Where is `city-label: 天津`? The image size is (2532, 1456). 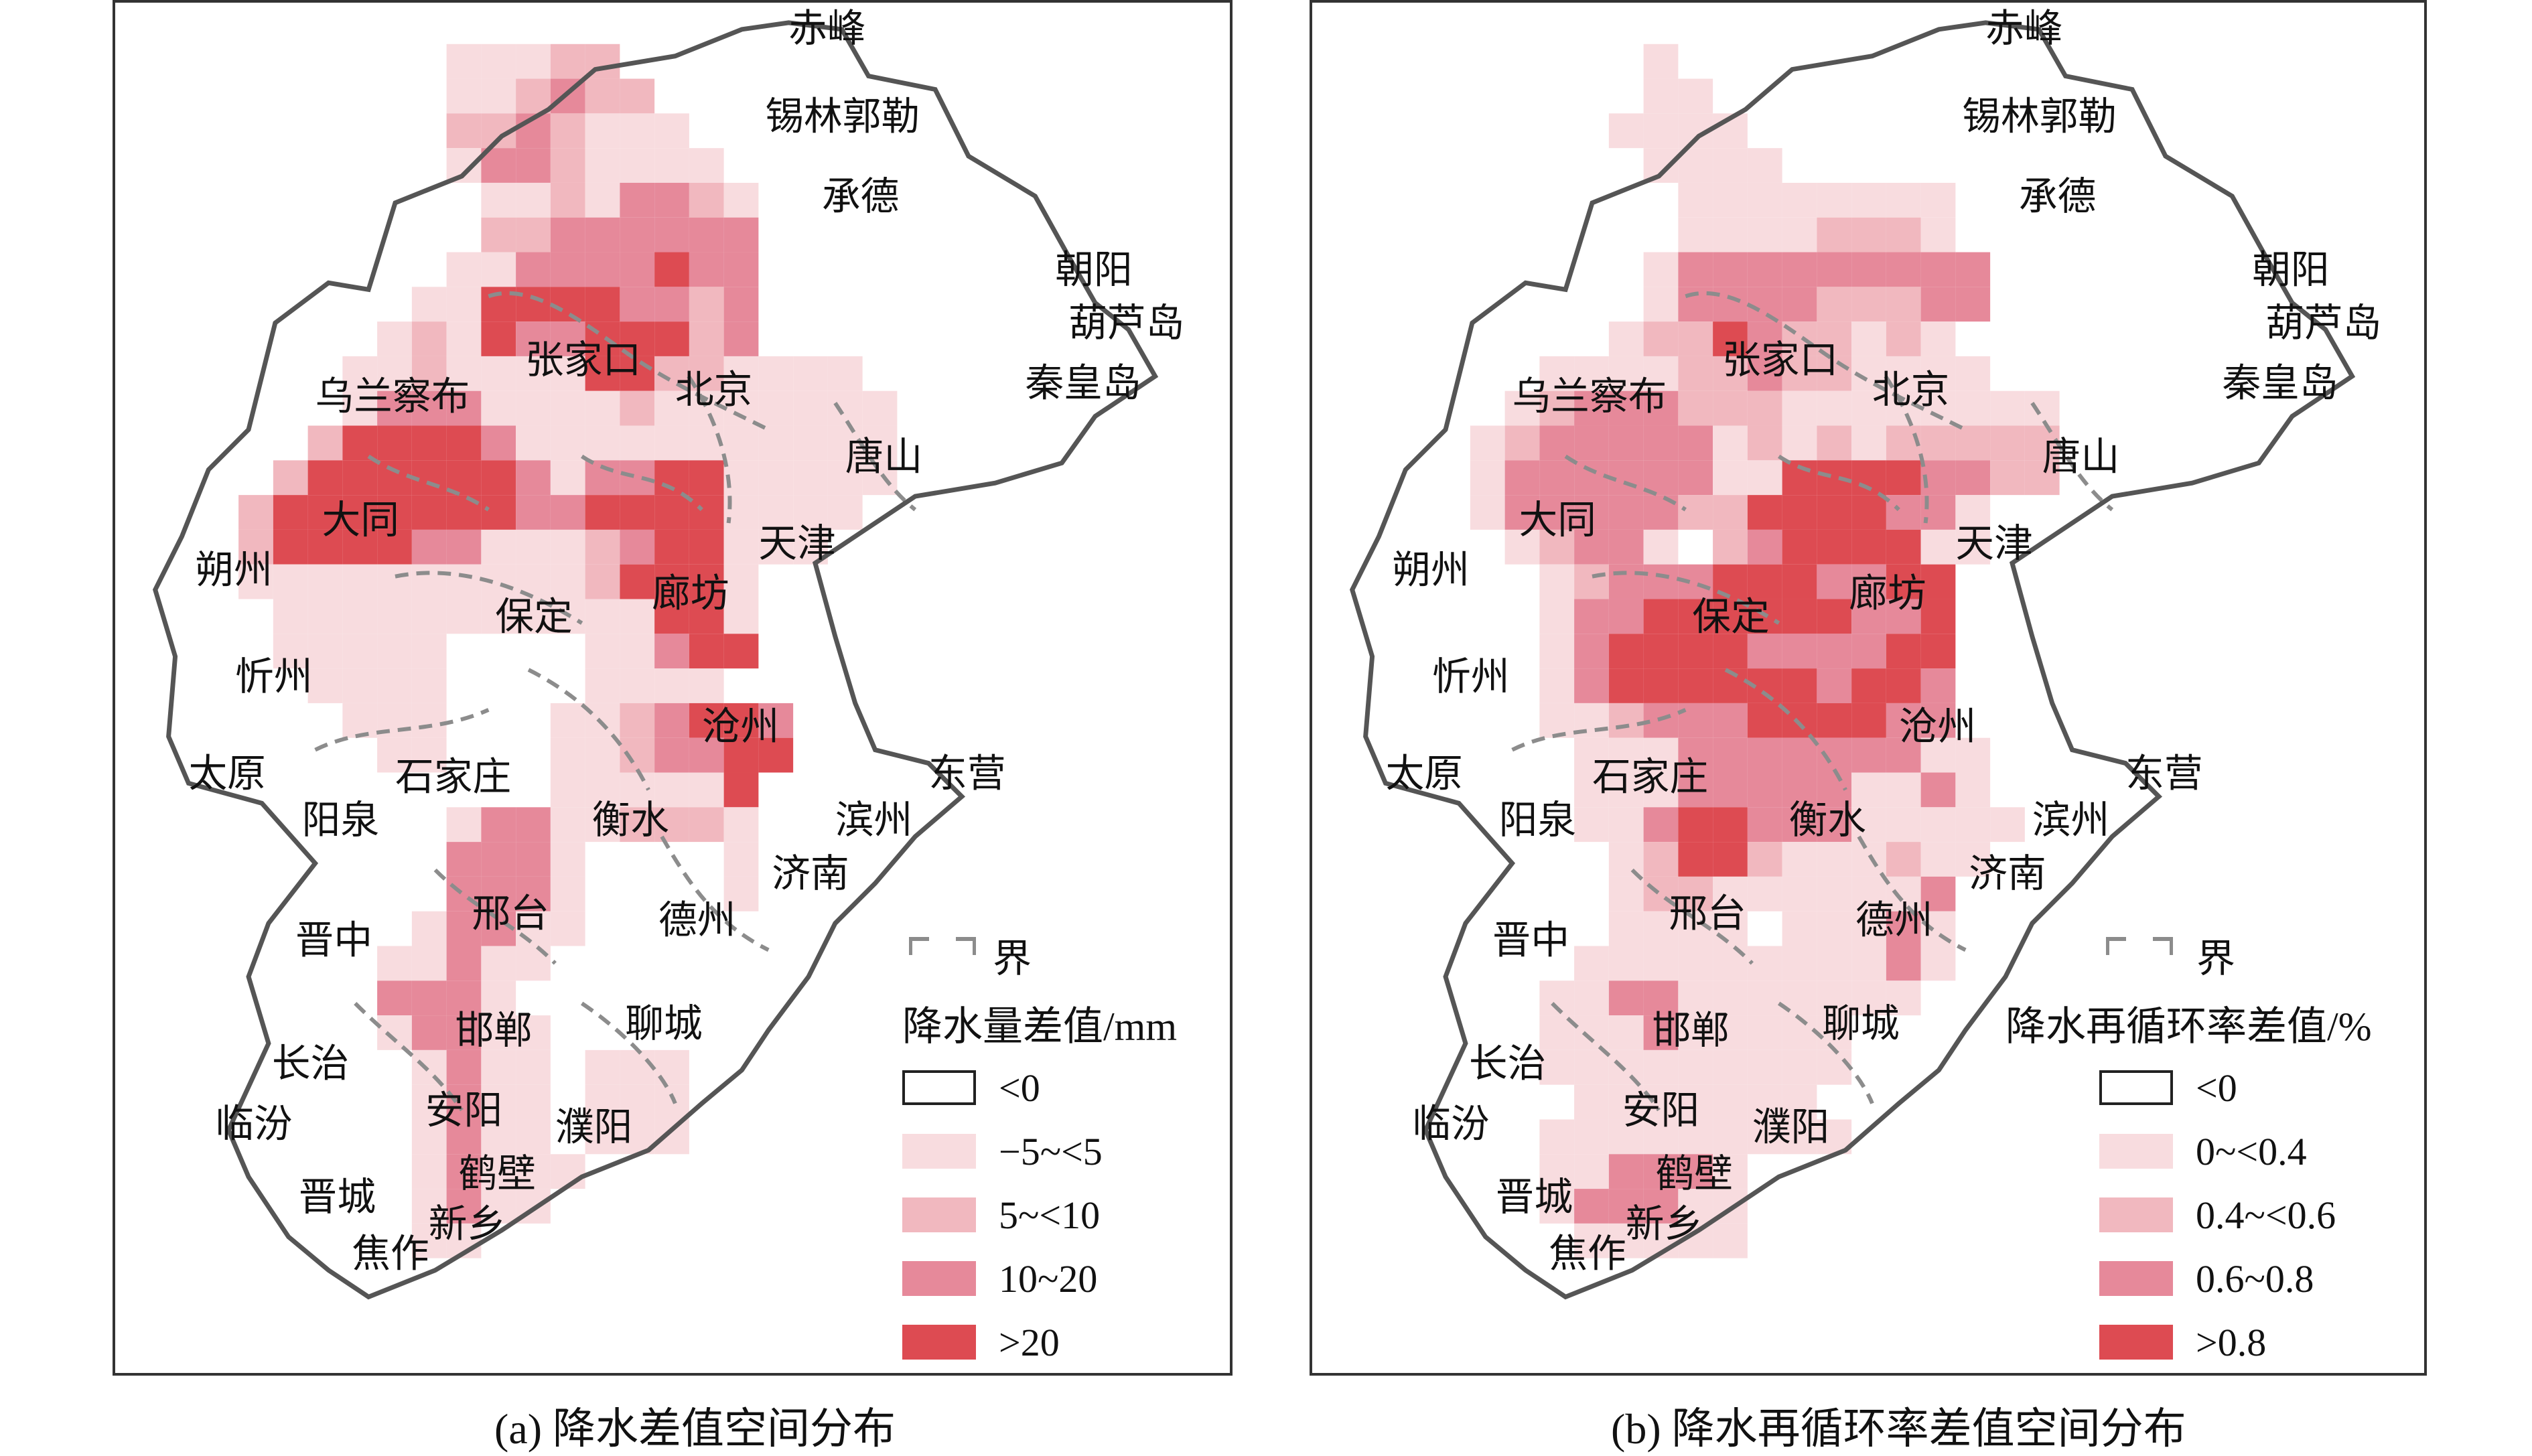 city-label: 天津 is located at coordinates (796, 543).